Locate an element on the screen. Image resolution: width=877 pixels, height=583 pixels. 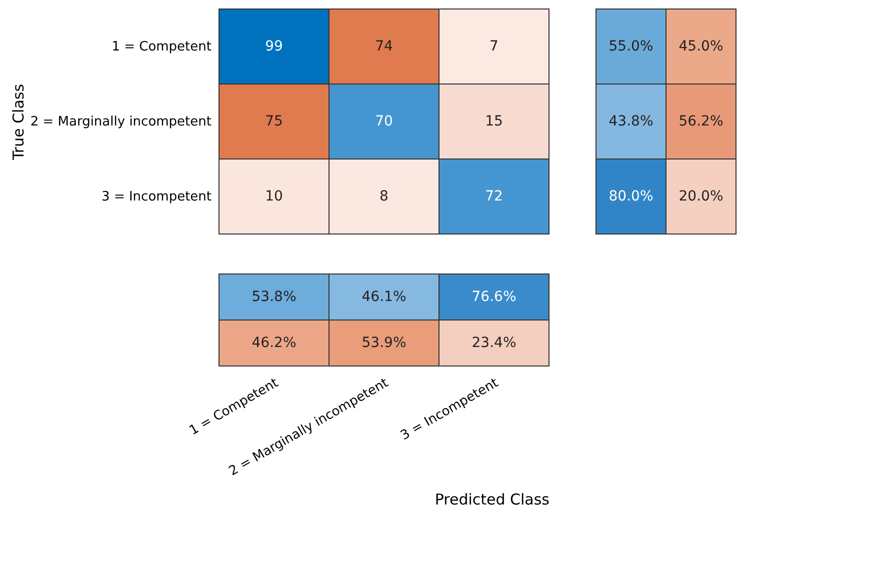
data-label: 15 is located at coordinates (494, 122).